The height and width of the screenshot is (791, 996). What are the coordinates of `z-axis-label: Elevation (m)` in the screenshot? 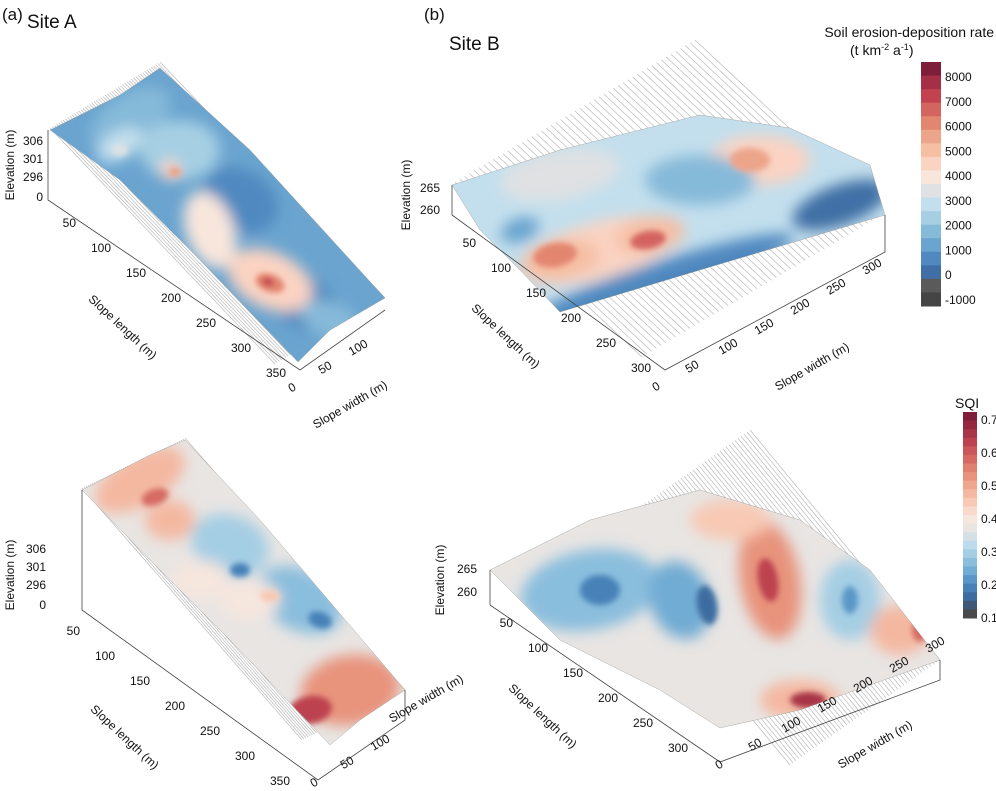 It's located at (10, 575).